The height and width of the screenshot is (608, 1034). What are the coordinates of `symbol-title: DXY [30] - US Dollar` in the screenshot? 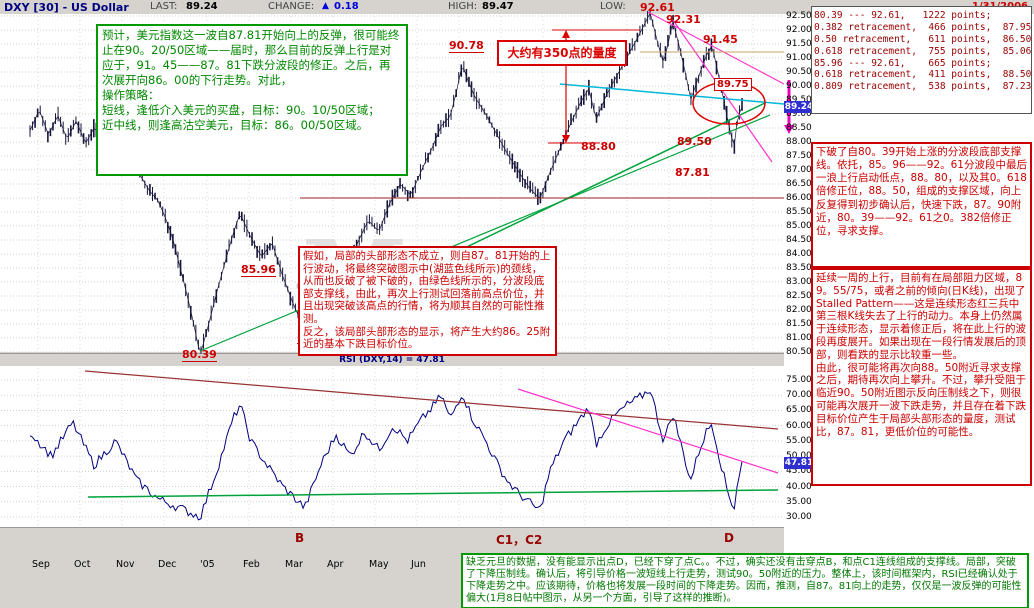 It's located at (66, 7).